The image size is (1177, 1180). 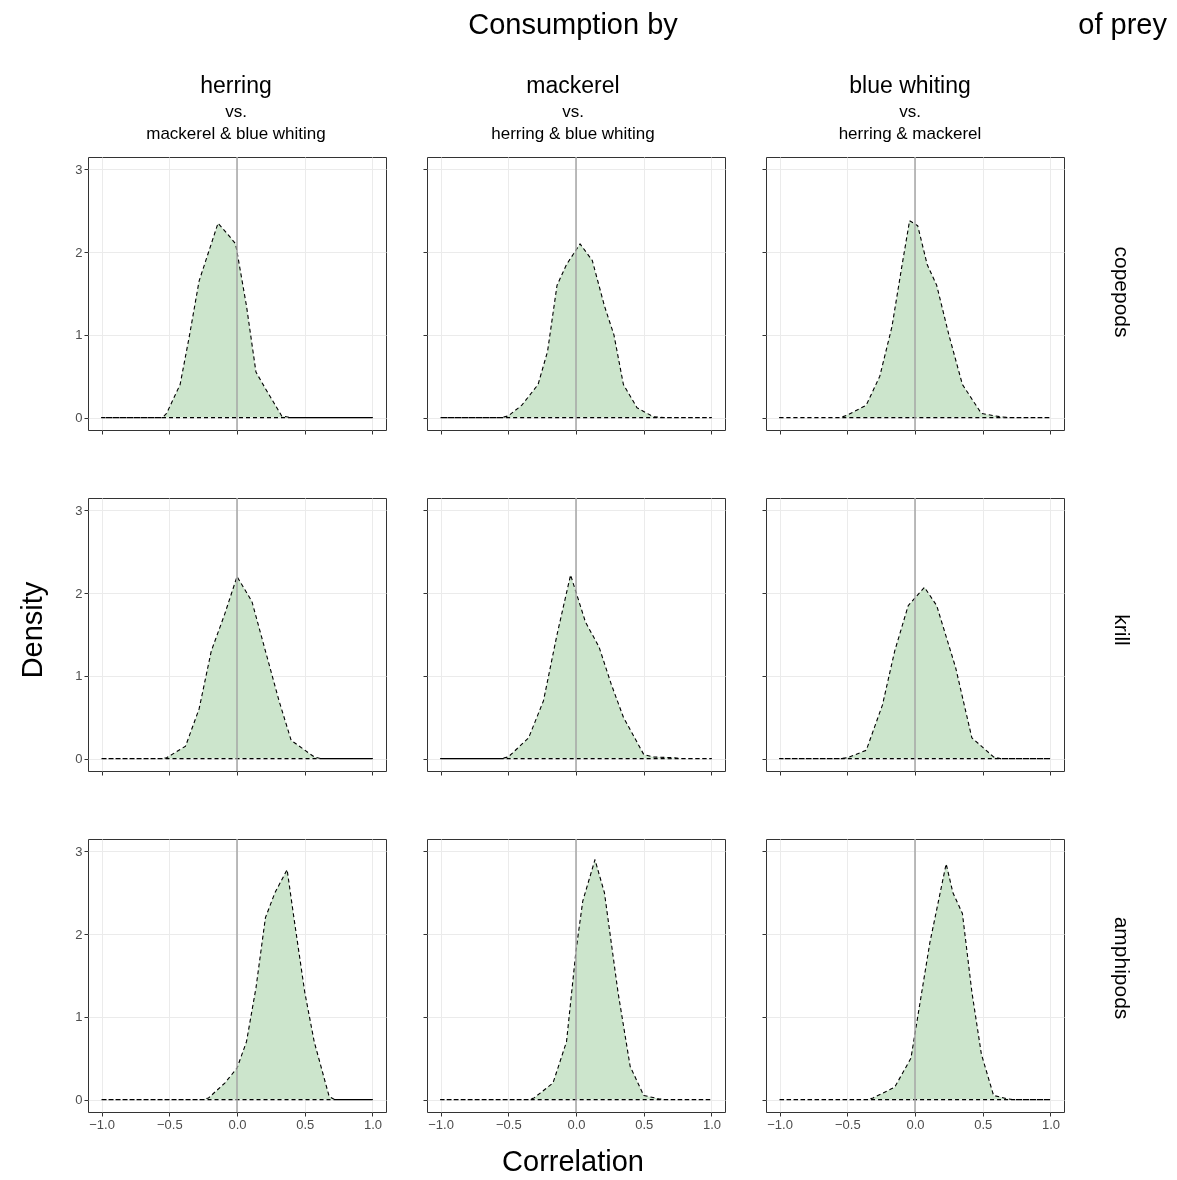 What do you see at coordinates (910, 123) in the screenshot?
I see `chart-subtitle: vs. herring & mackerel` at bounding box center [910, 123].